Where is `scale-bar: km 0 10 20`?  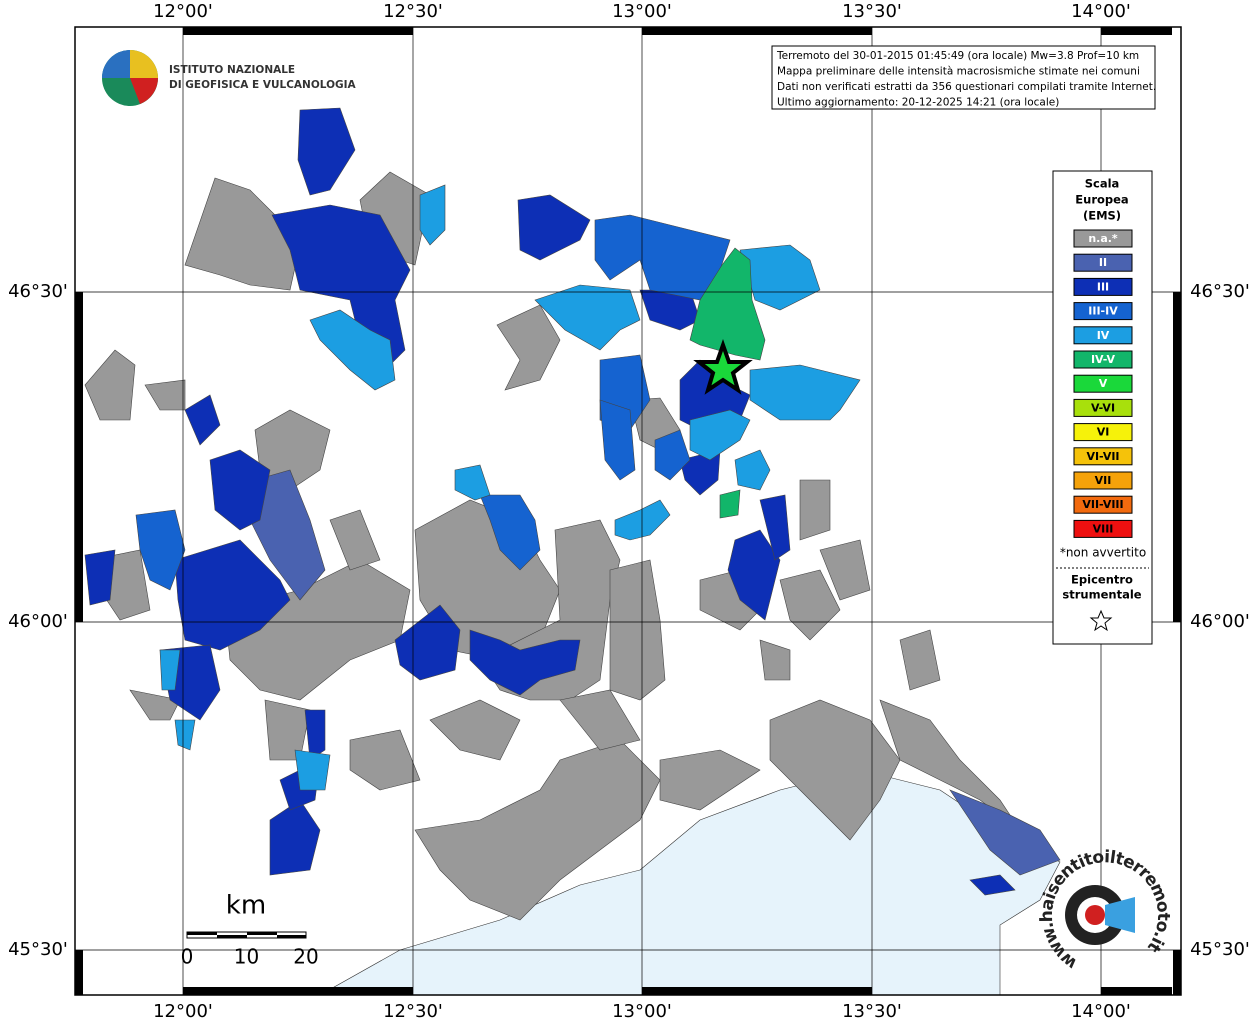
scale-bar: km 0 10 20 is located at coordinates (250, 930).